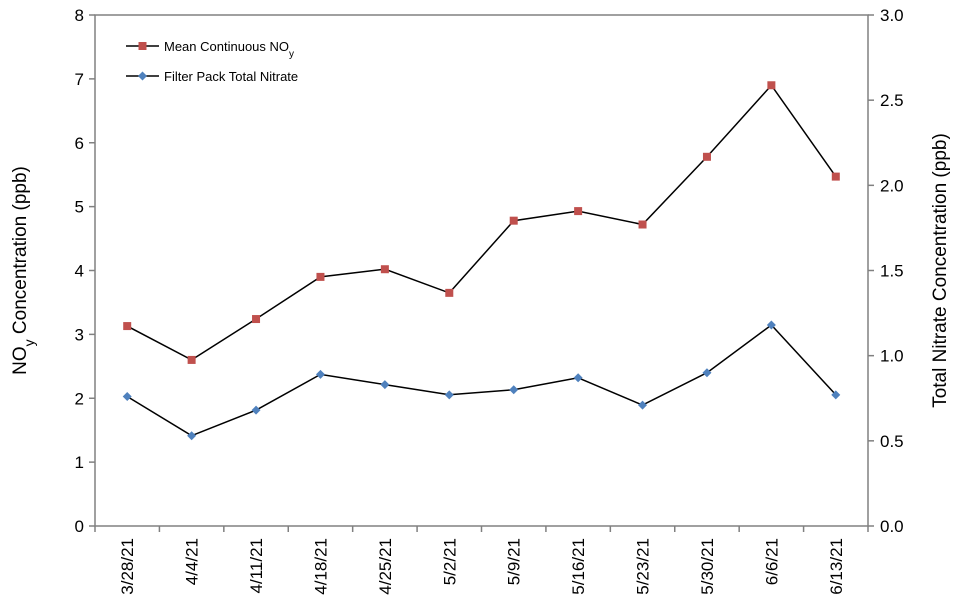 Image resolution: width=957 pixels, height=611 pixels. I want to click on x-tick-label: 5/2/21, so click(449, 561).